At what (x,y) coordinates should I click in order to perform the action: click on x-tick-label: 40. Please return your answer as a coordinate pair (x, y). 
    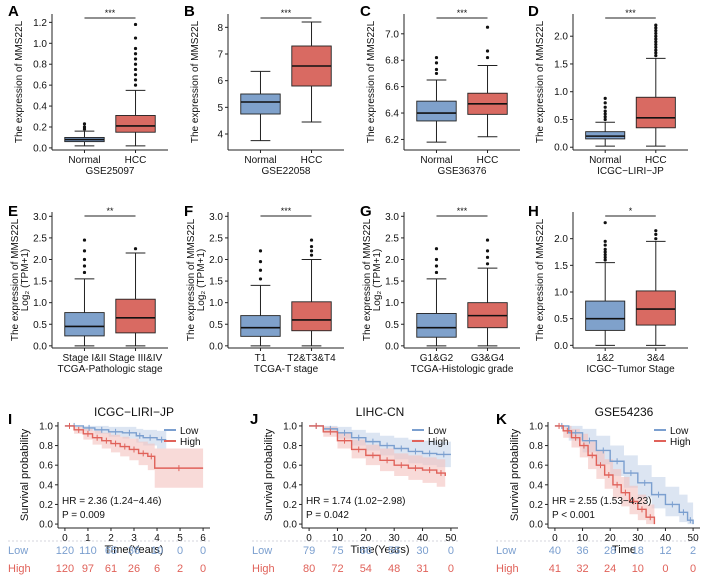
    Looking at the image, I should click on (666, 538).